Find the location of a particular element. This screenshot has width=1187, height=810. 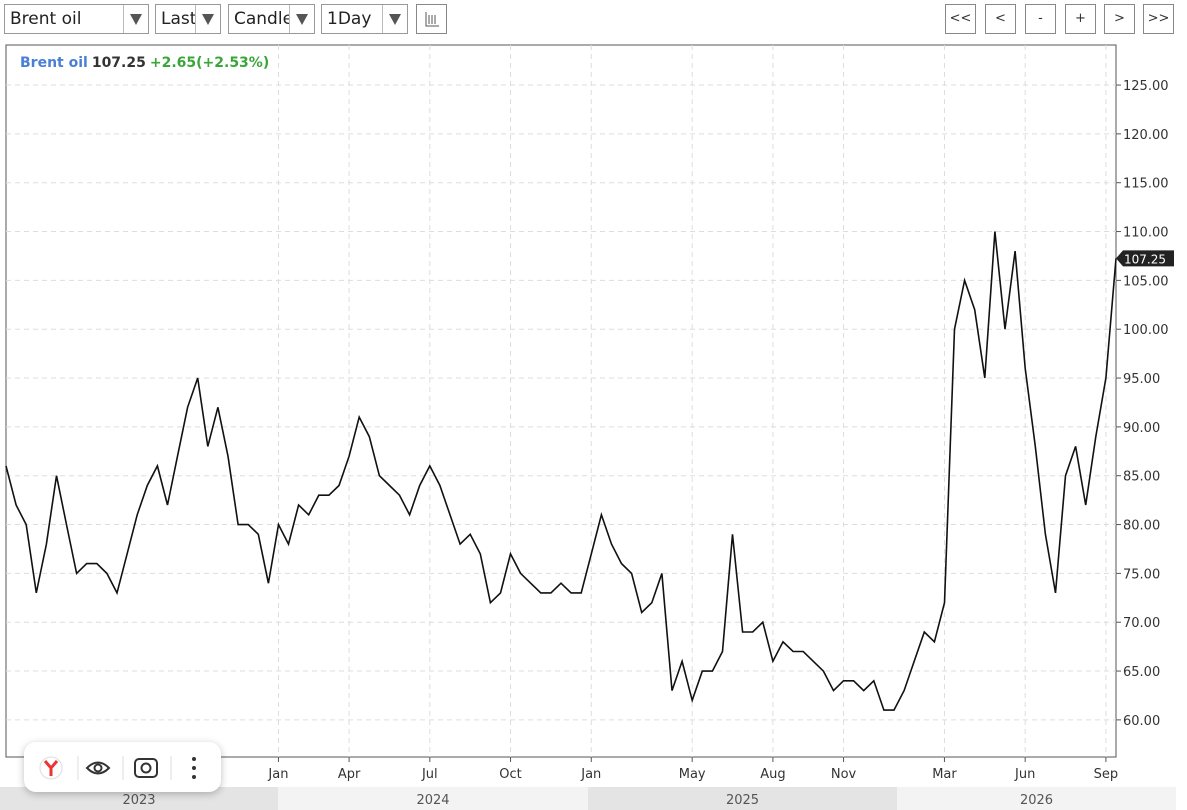

indicator-icon is located at coordinates (432, 19).